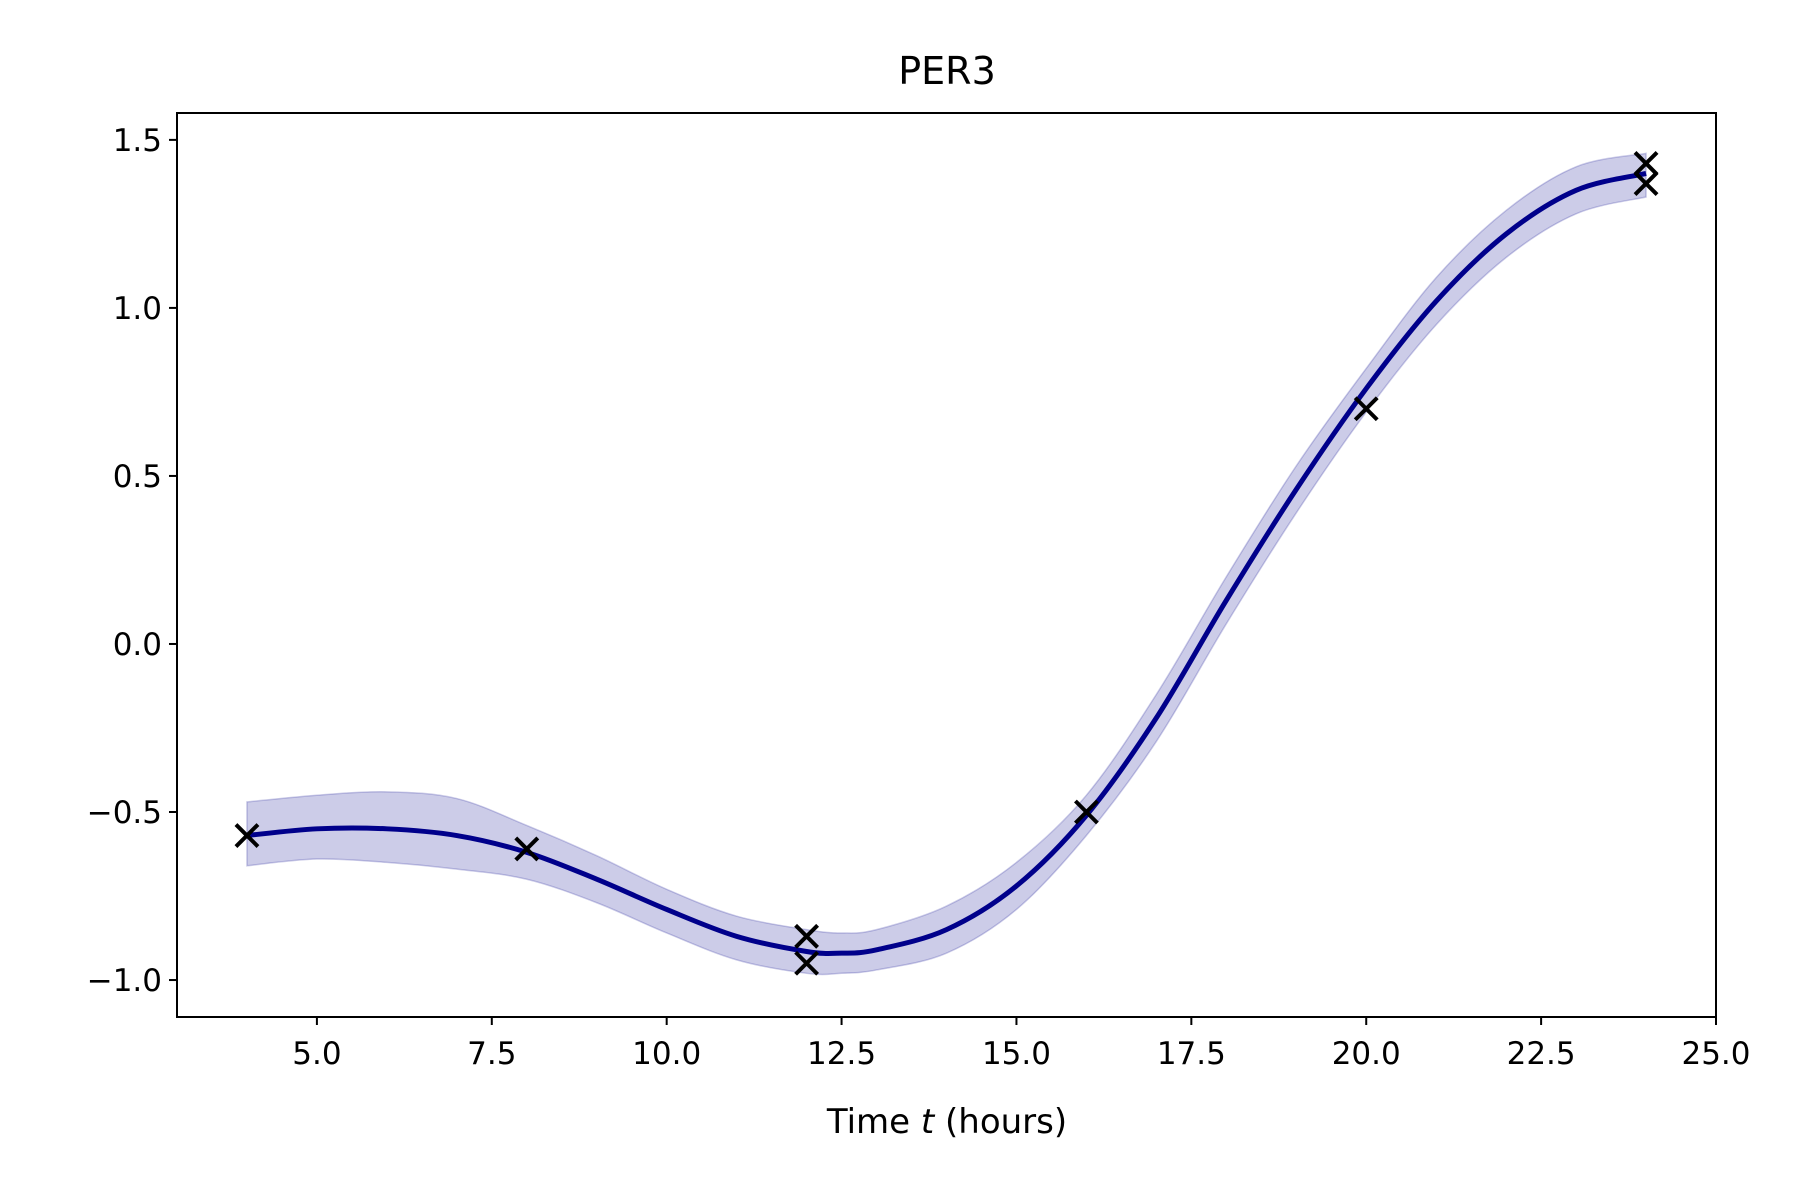  Describe the element at coordinates (873, 1122) in the screenshot. I see `x-axis-label-prefix: Time` at that location.